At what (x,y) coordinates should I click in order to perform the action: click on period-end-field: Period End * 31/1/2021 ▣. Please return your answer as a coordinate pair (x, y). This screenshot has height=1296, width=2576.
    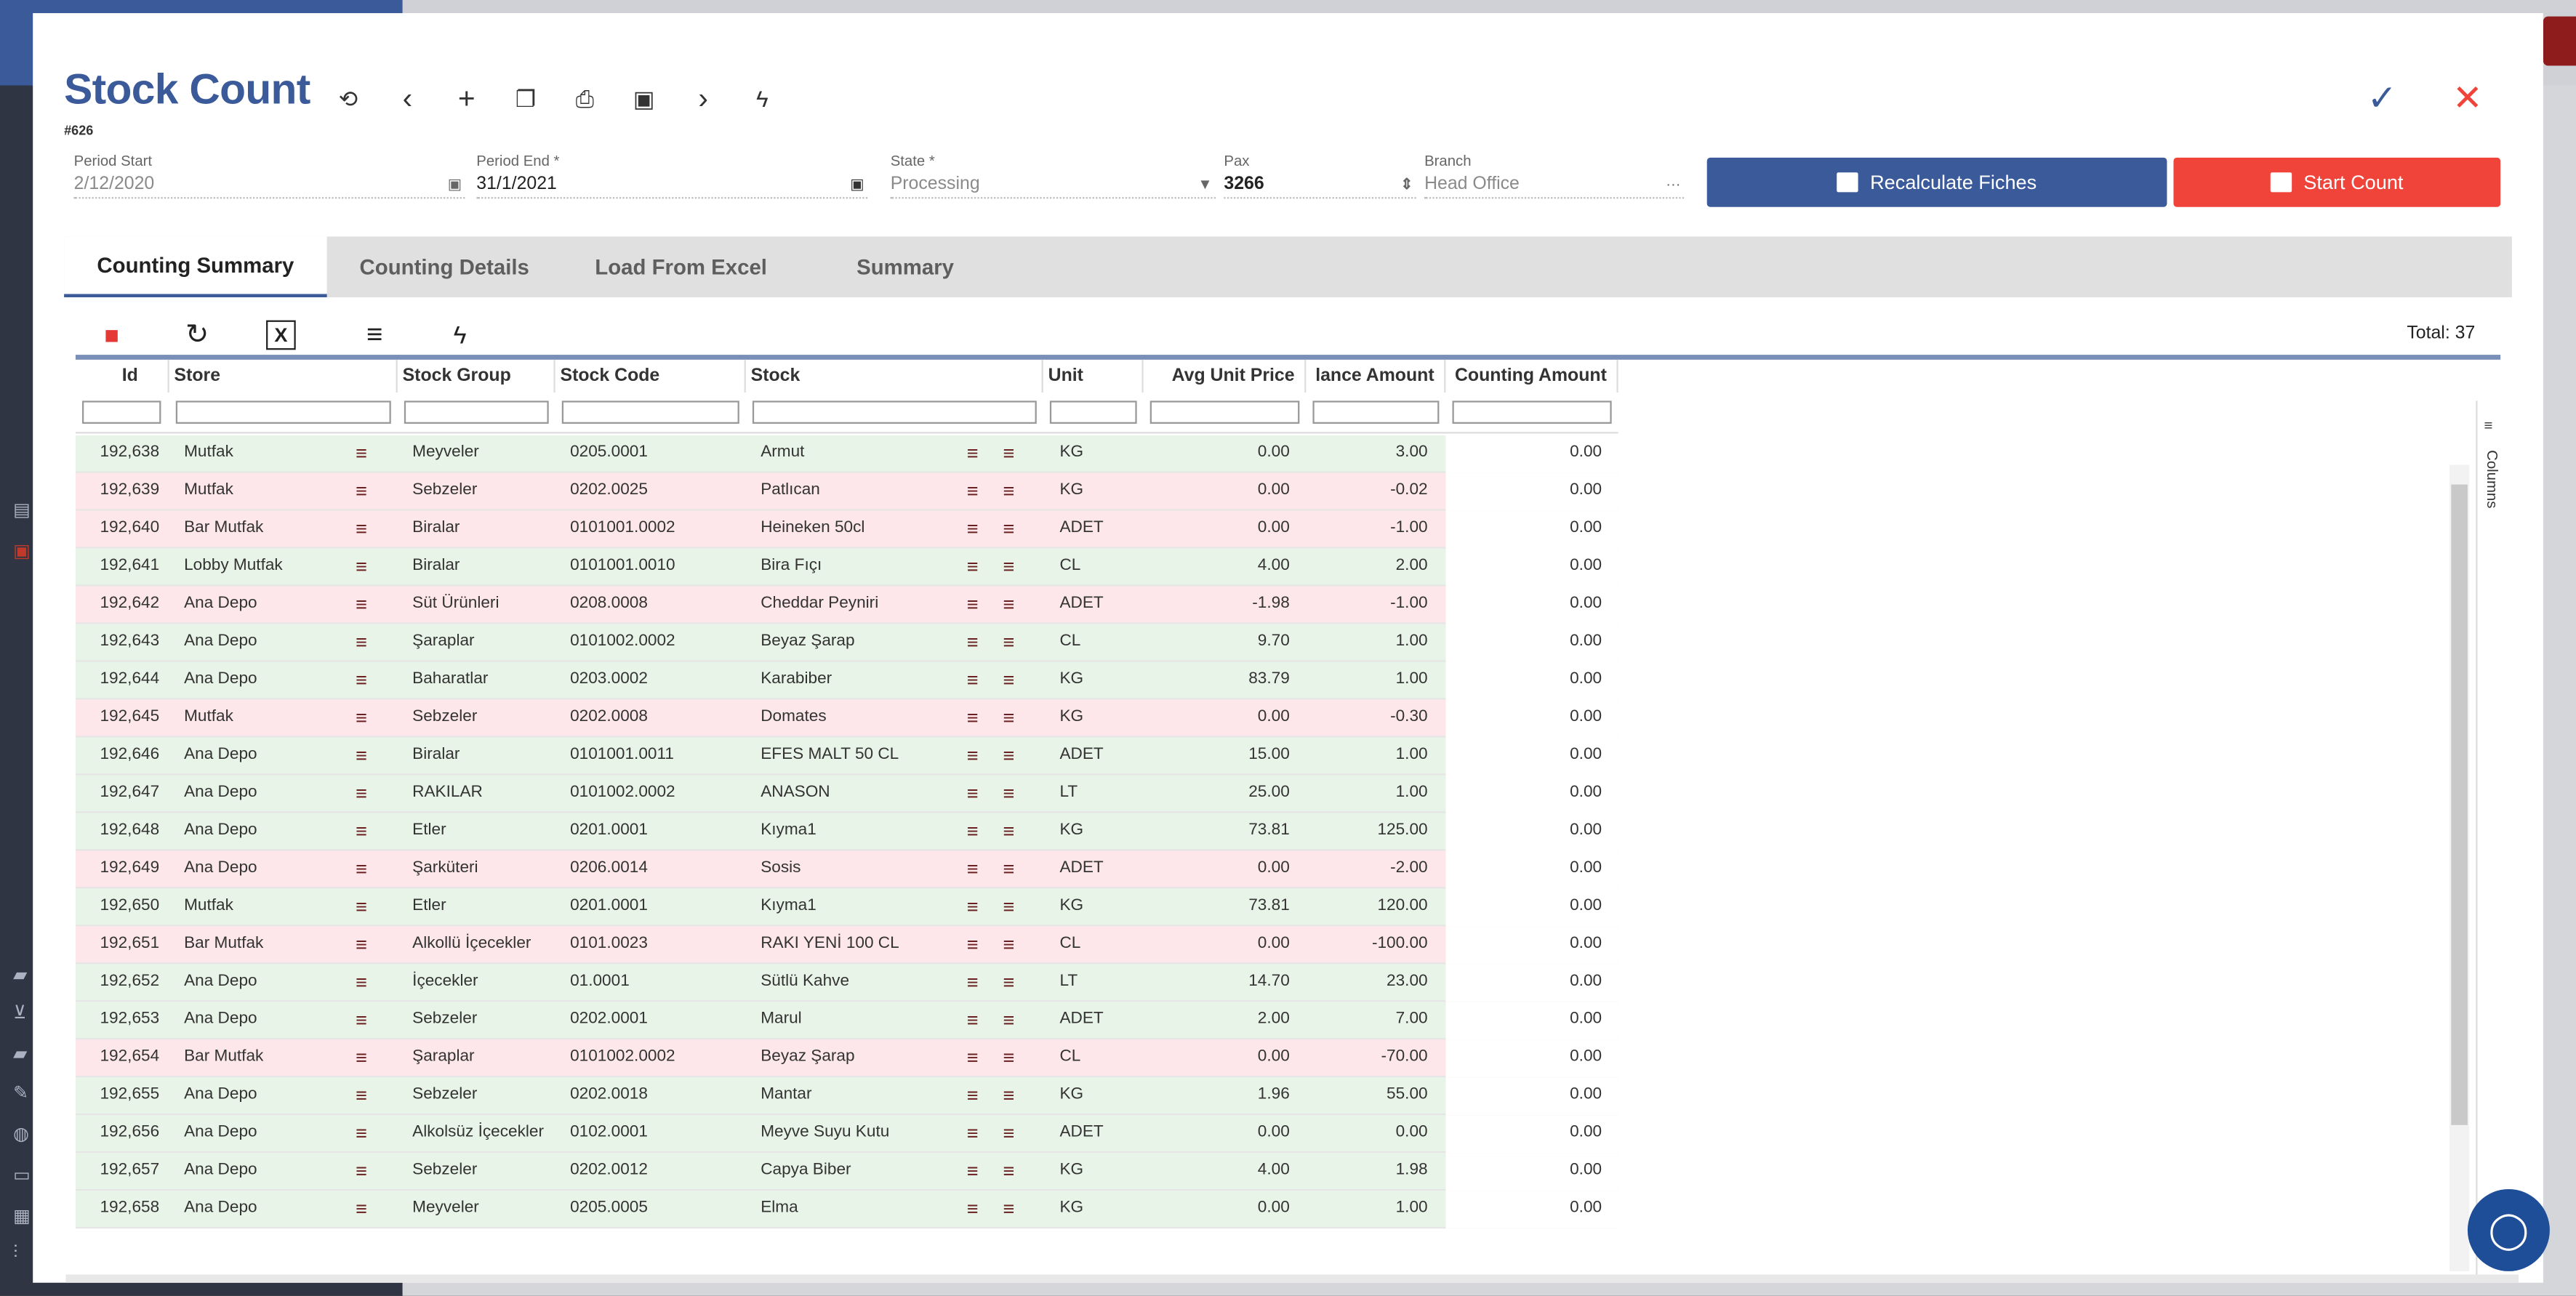
    Looking at the image, I should click on (672, 180).